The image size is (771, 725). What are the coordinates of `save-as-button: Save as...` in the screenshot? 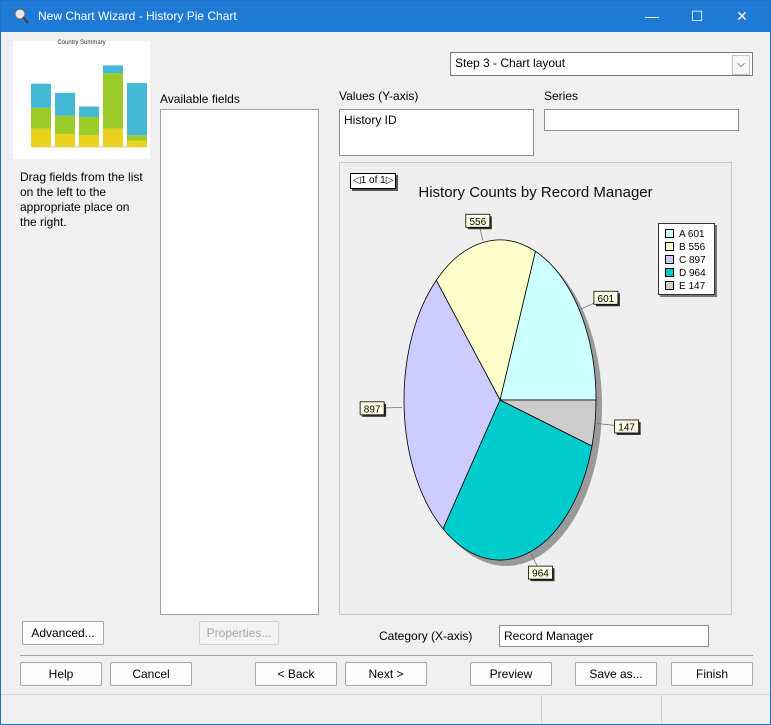 It's located at (616, 674).